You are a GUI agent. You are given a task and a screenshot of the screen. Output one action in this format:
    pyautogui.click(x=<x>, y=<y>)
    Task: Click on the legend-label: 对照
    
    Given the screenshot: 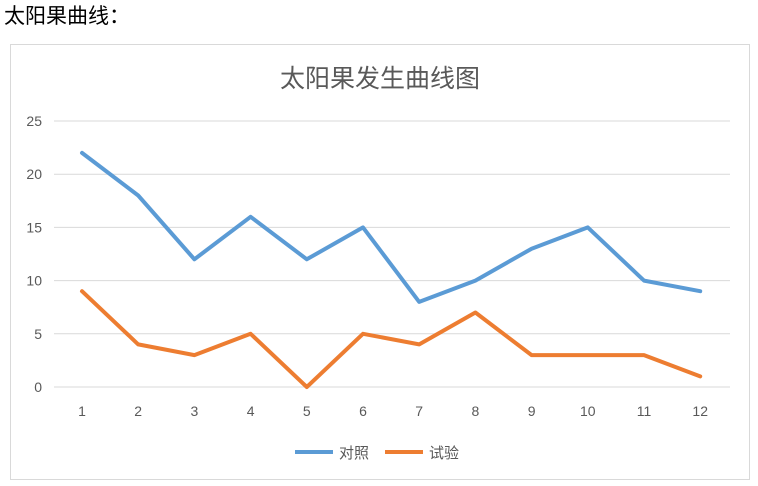 What is the action you would take?
    pyautogui.click(x=354, y=453)
    